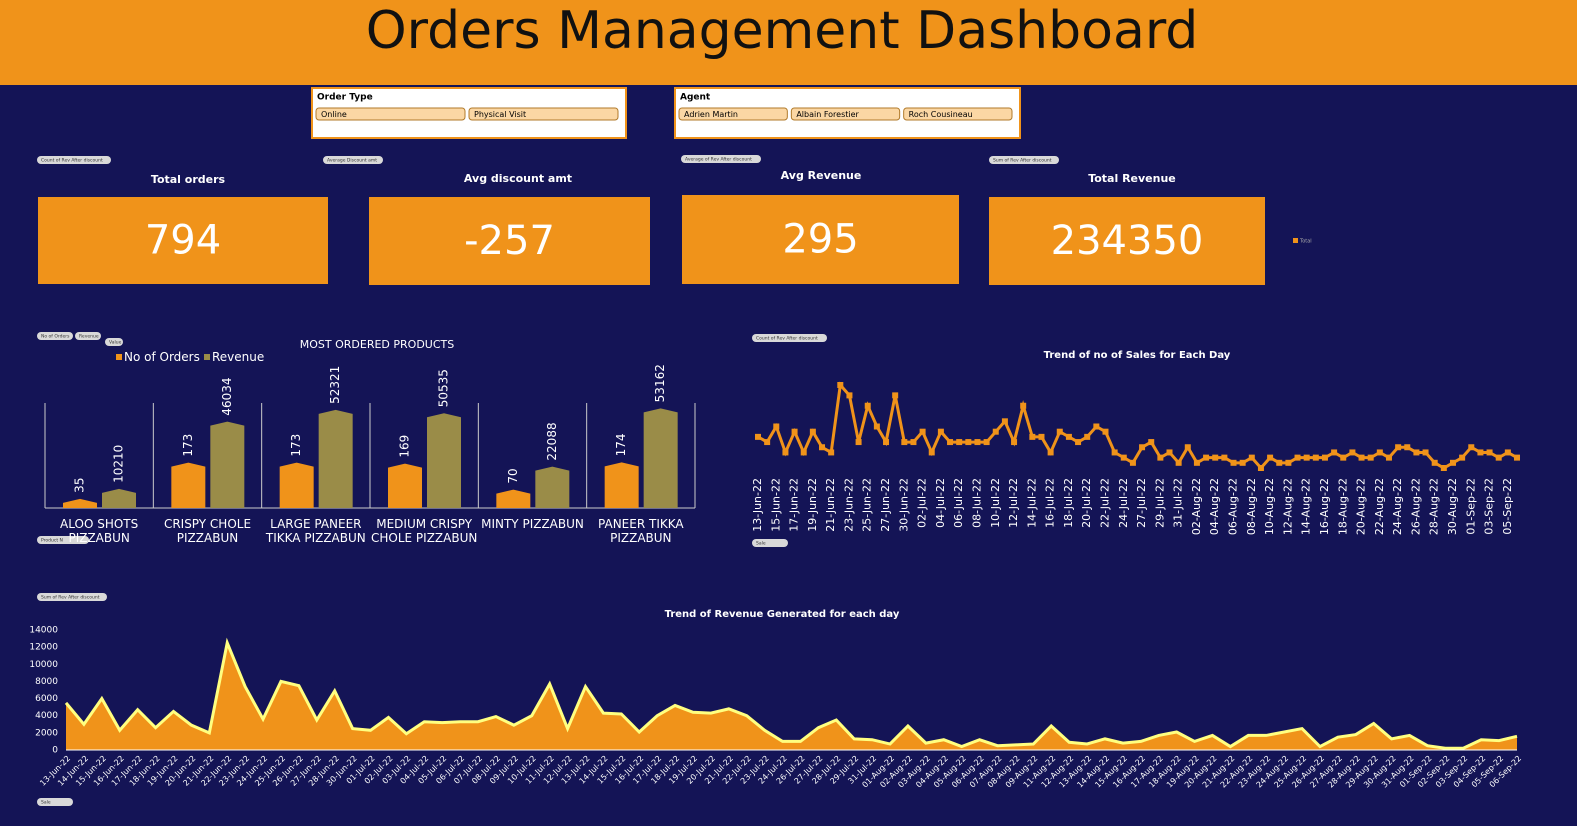 The width and height of the screenshot is (1577, 826). I want to click on data-label: 10210, so click(119, 464).